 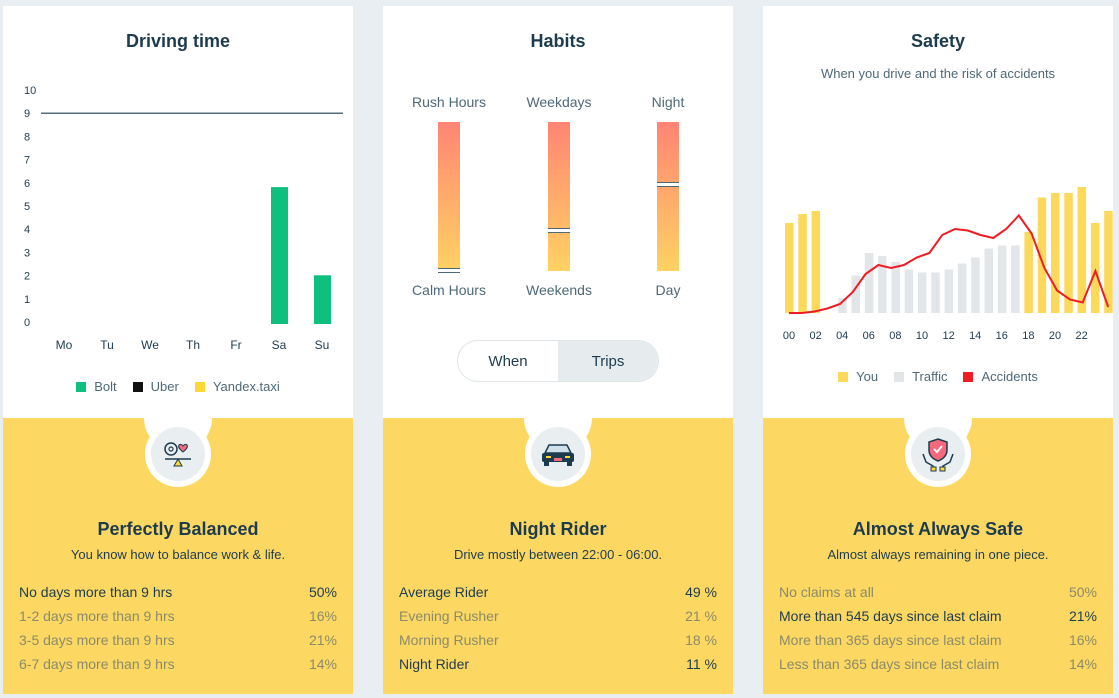 What do you see at coordinates (322, 592) in the screenshot?
I see `stat-value: 50%` at bounding box center [322, 592].